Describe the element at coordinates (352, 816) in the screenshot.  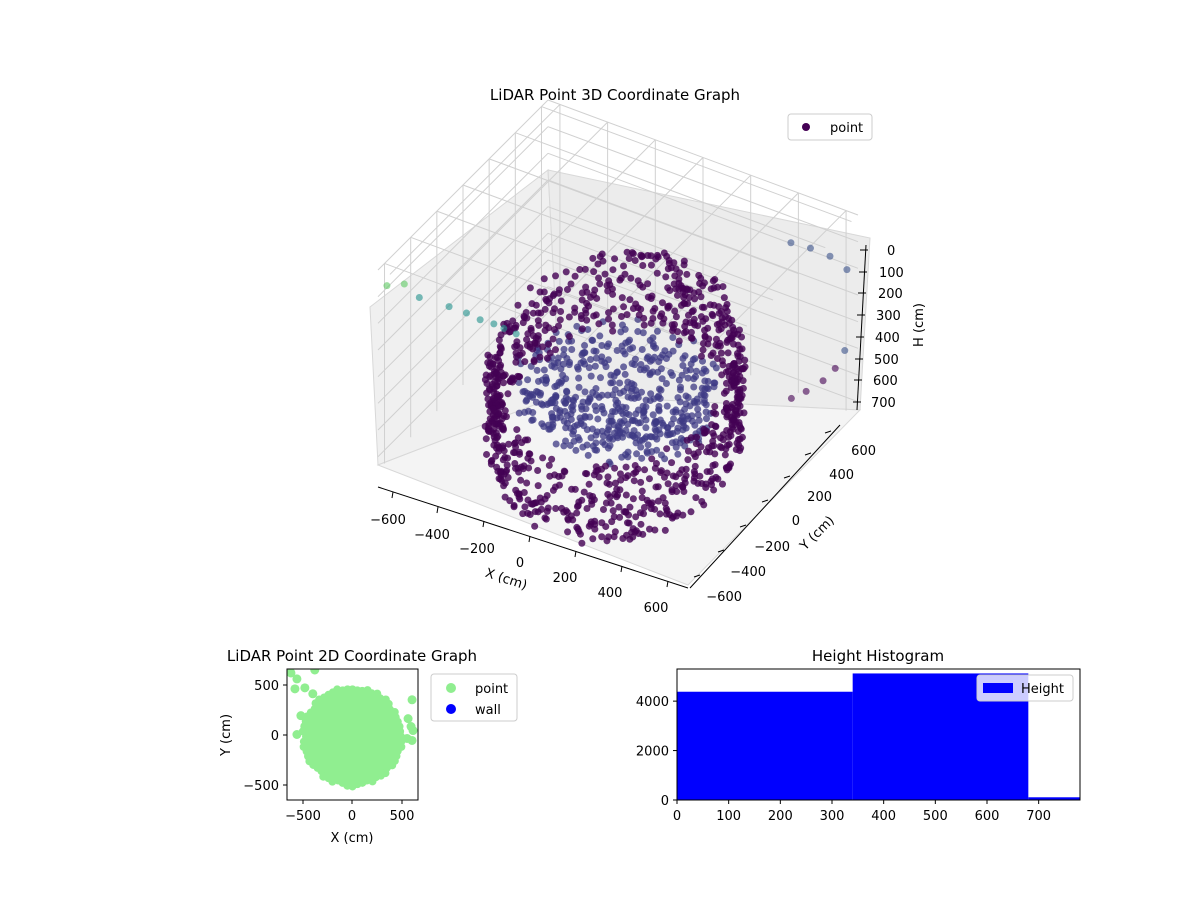
I see `x-tick-label: 0` at that location.